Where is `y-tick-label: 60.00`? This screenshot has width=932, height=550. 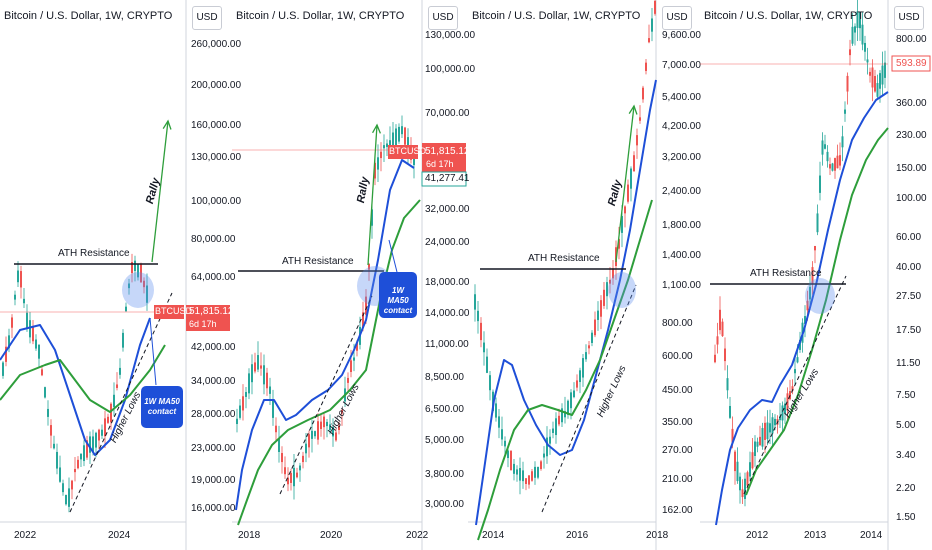
y-tick-label: 60.00 is located at coordinates (909, 237).